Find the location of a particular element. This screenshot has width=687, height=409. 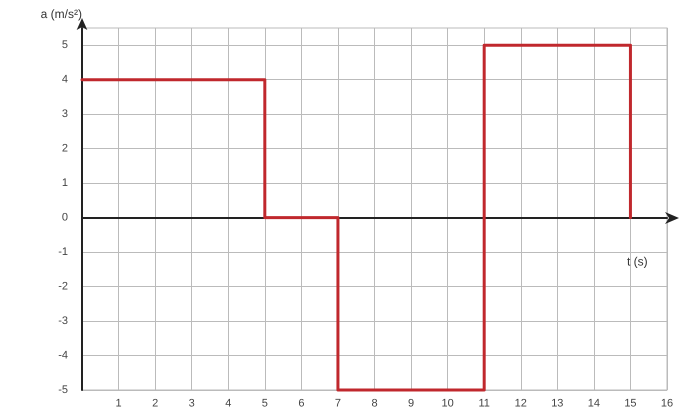

x-tick-label: 15 is located at coordinates (630, 403).